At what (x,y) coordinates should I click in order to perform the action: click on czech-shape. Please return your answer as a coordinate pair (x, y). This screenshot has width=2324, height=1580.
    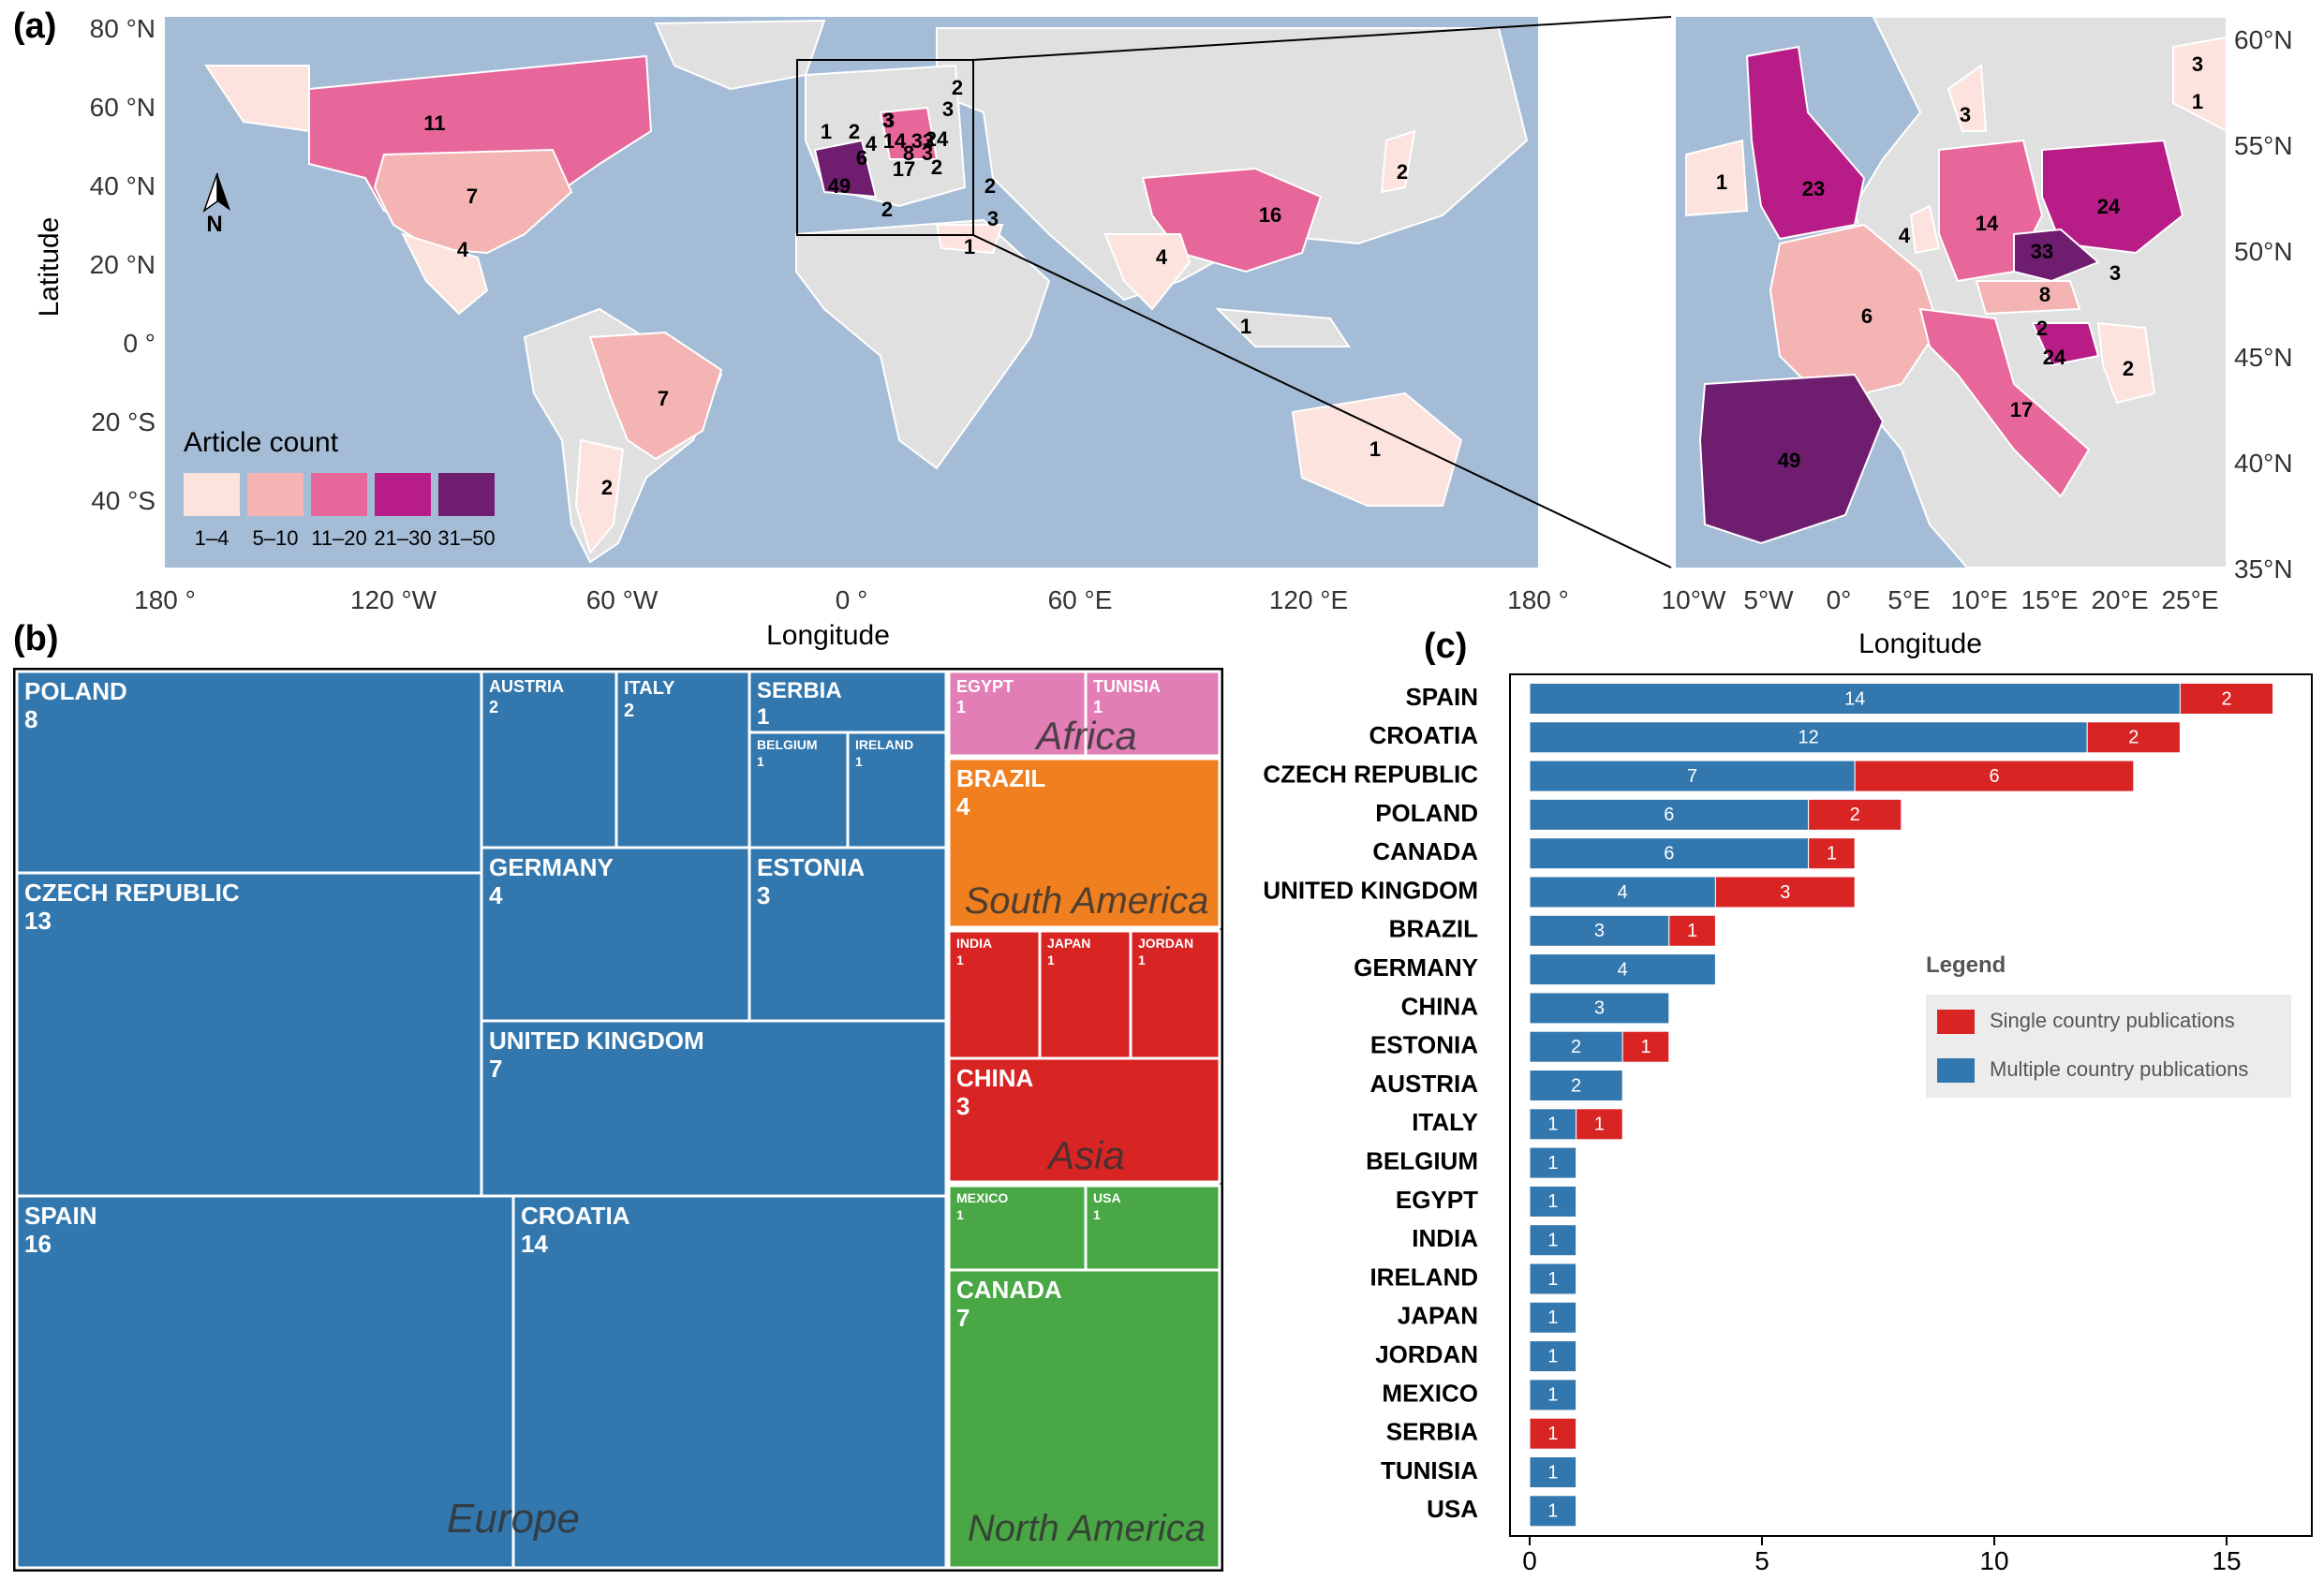
    Looking at the image, I should click on (2056, 255).